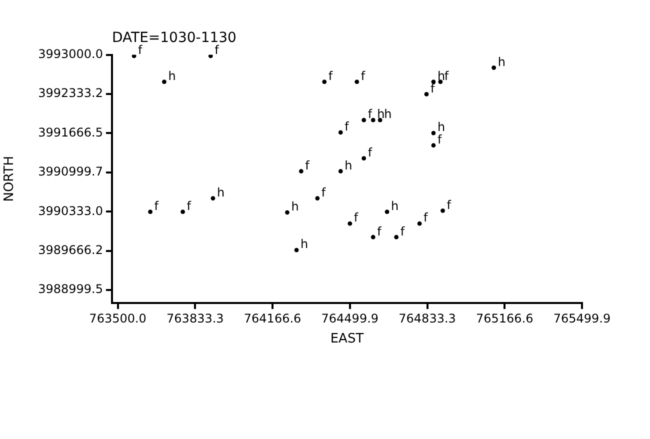 The width and height of the screenshot is (650, 439). Describe the element at coordinates (427, 318) in the screenshot. I see `x-tick-label: 764833.3` at that location.